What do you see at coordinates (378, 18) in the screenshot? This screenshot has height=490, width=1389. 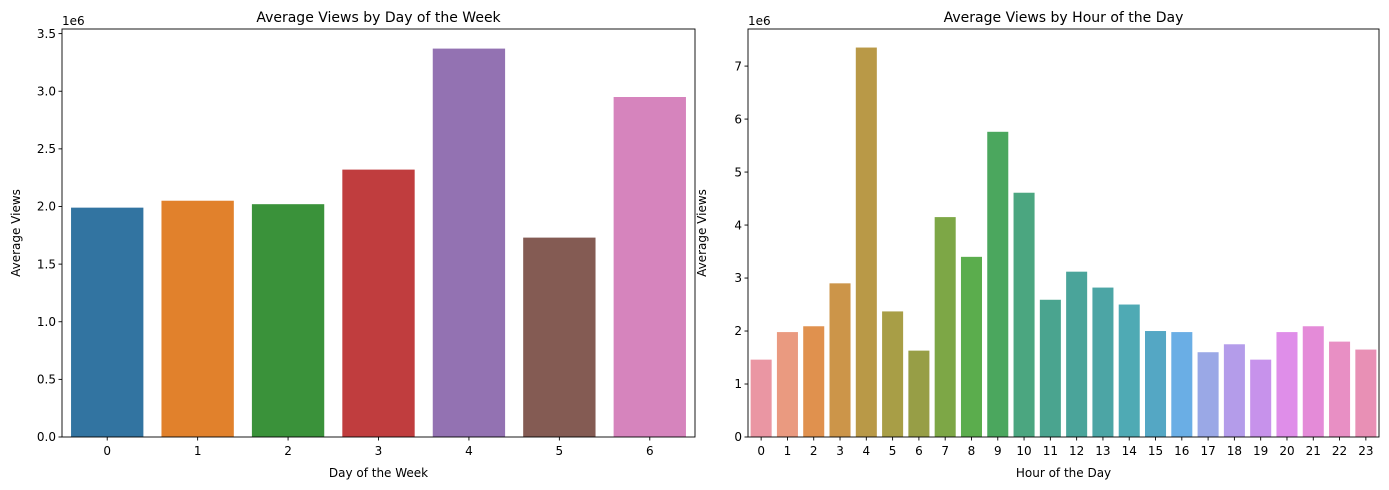 I see `chart-title: Average Views by Day of the Week` at bounding box center [378, 18].